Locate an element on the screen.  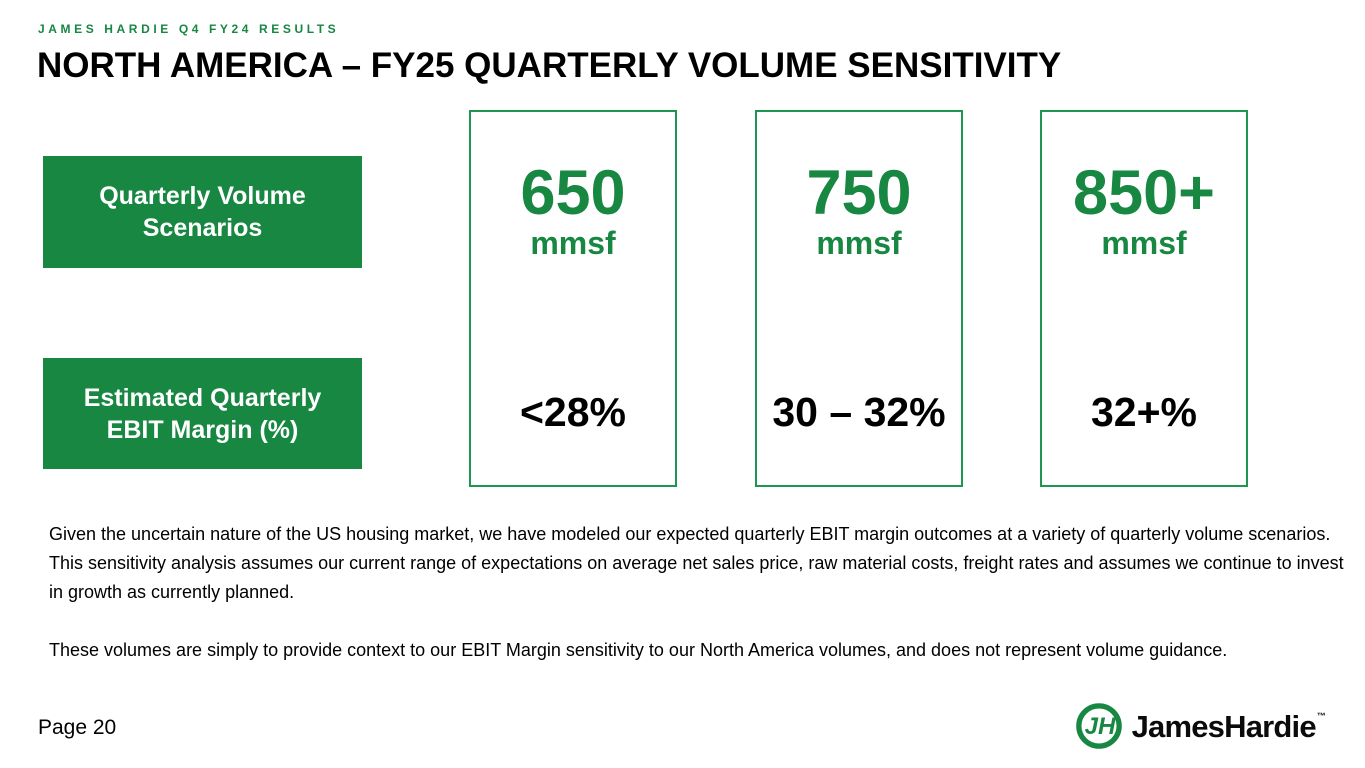
trademark-symbol: ™ is located at coordinates (1321, 715).